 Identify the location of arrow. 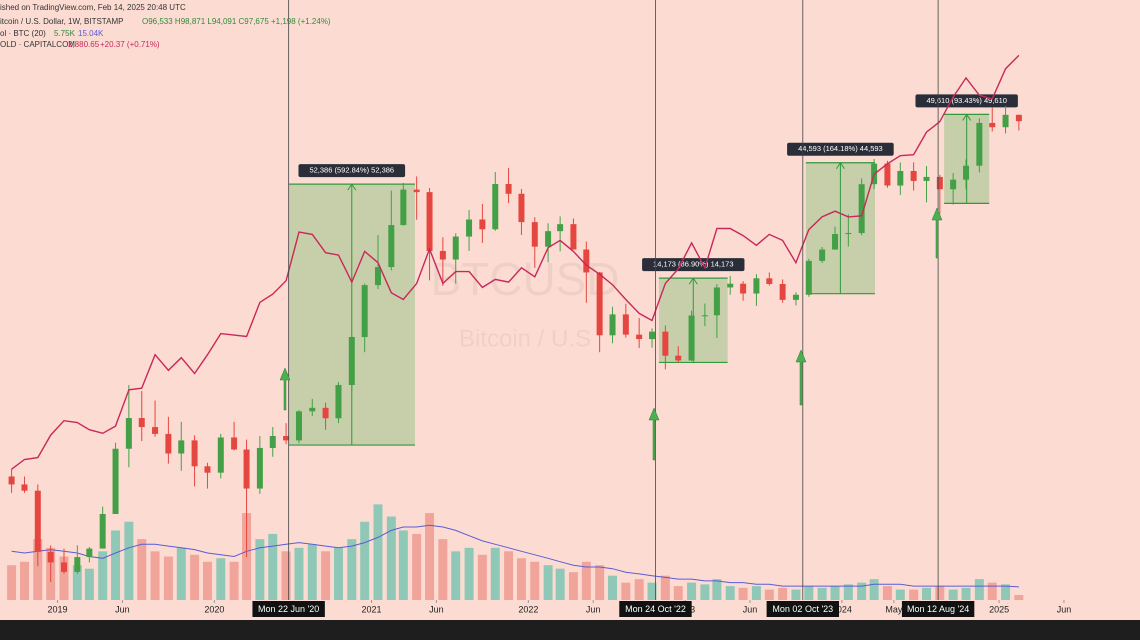
(937, 233).